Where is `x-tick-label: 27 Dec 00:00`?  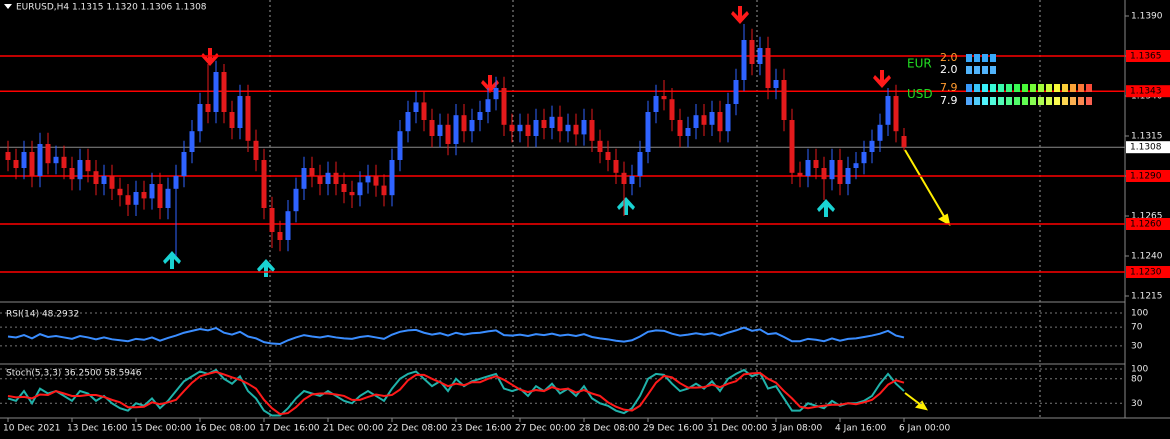 x-tick-label: 27 Dec 00:00 is located at coordinates (545, 429).